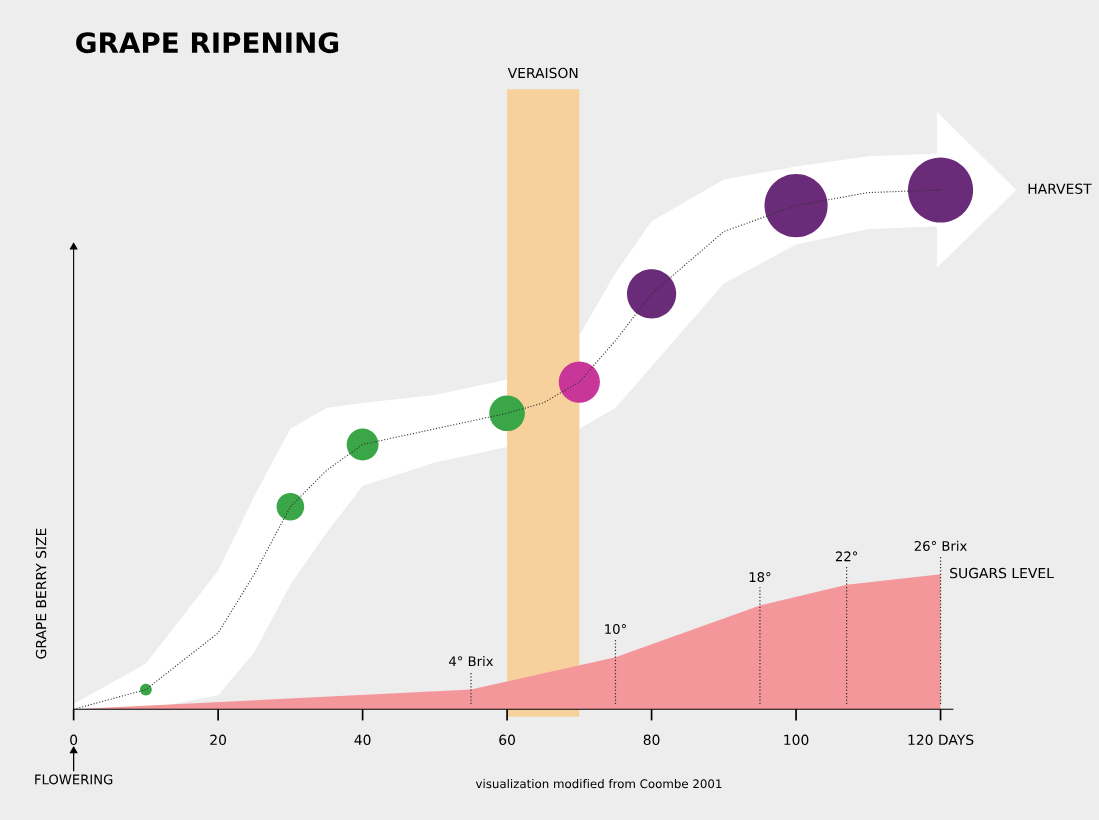 This screenshot has width=1099, height=820. Describe the element at coordinates (74, 740) in the screenshot. I see `x-tick-label: 0` at that location.